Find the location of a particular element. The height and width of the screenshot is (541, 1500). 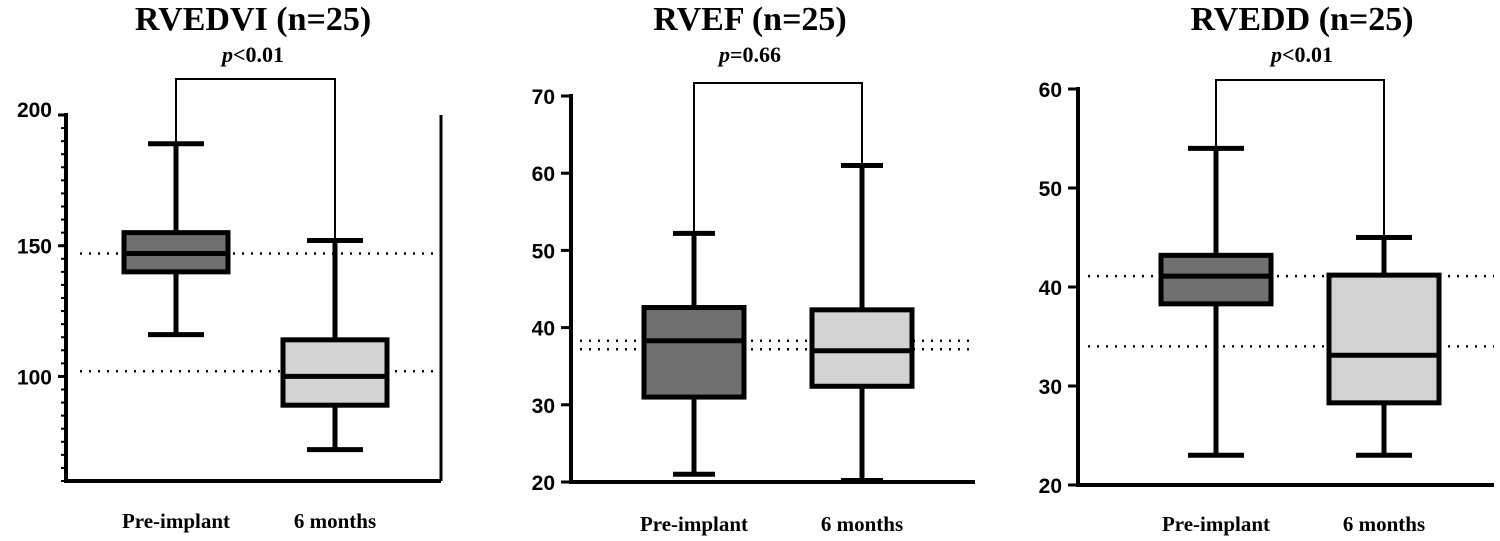

chart-title: RVEF (n=25) is located at coordinates (750, 19).